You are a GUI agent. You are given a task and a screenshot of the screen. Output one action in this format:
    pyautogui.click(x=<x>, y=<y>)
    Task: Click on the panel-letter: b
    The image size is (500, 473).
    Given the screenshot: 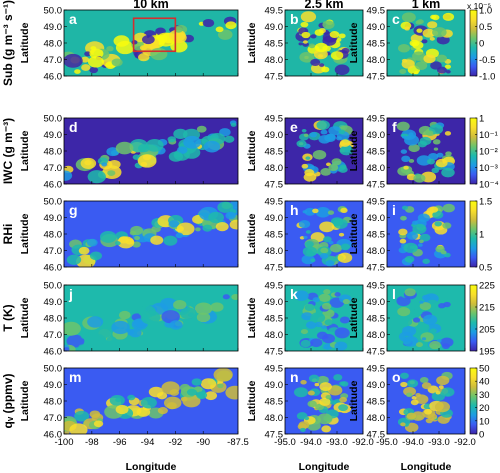 What is the action you would take?
    pyautogui.click(x=294, y=19)
    